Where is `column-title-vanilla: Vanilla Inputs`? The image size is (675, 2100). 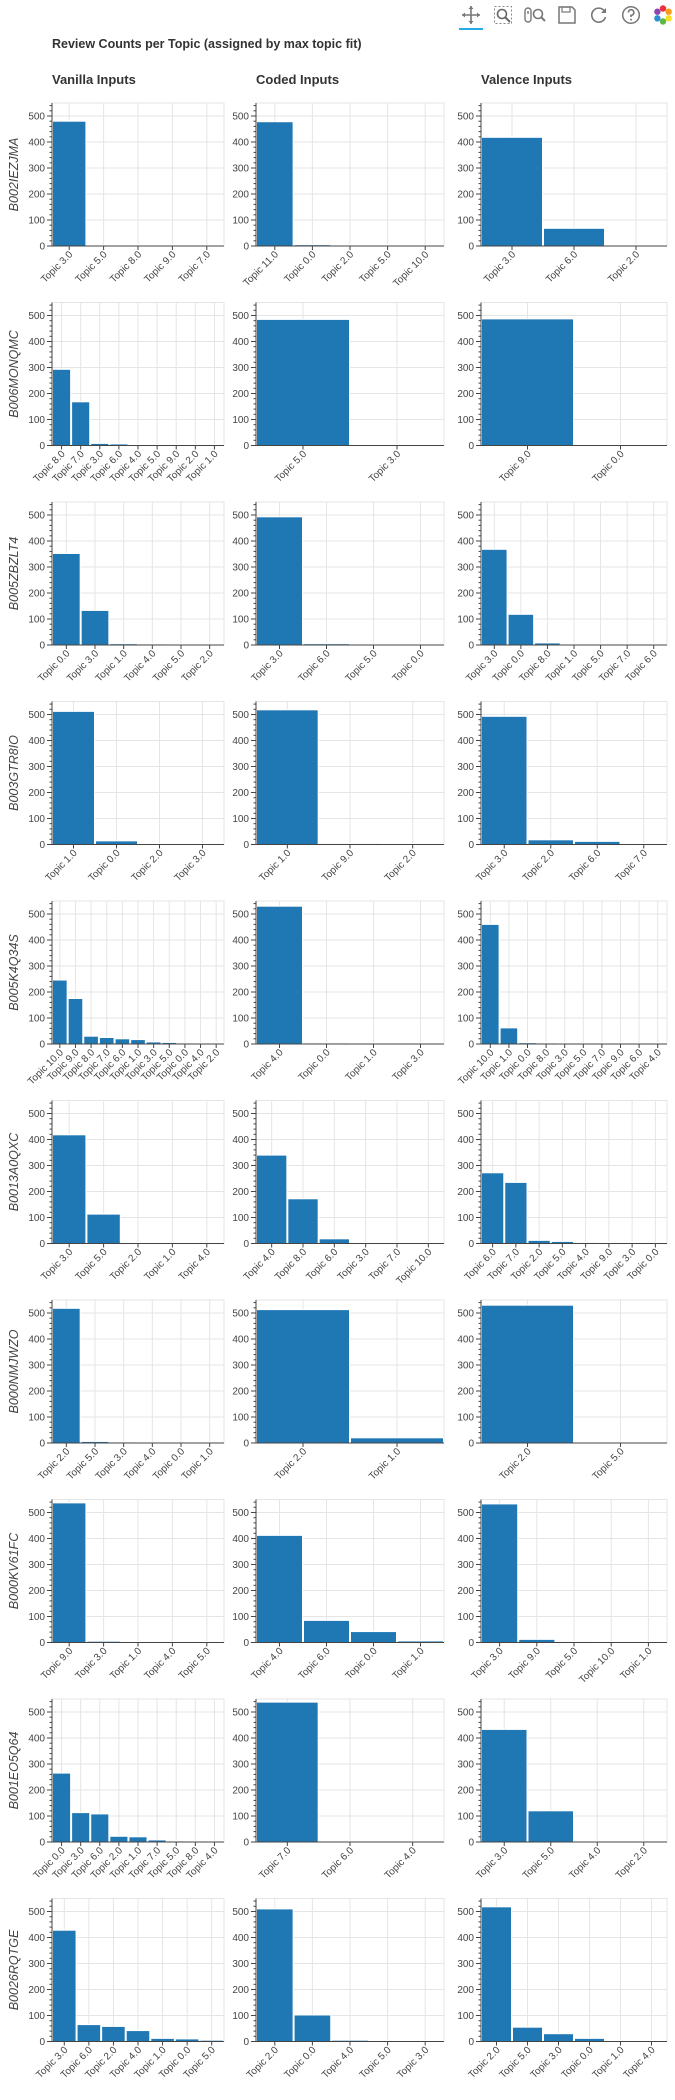
column-title-vanilla: Vanilla Inputs is located at coordinates (94, 79).